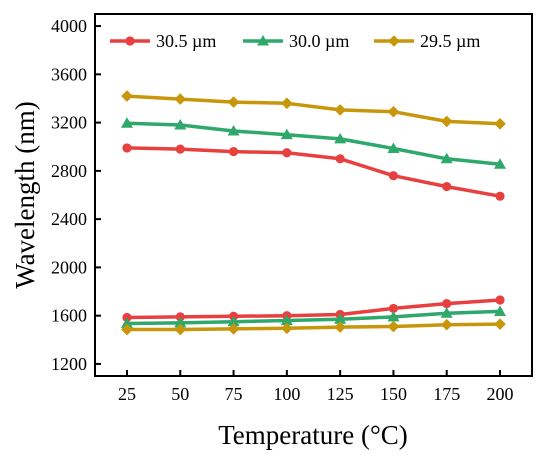 The height and width of the screenshot is (458, 550). Describe the element at coordinates (234, 394) in the screenshot. I see `x-tick-label: 75` at that location.